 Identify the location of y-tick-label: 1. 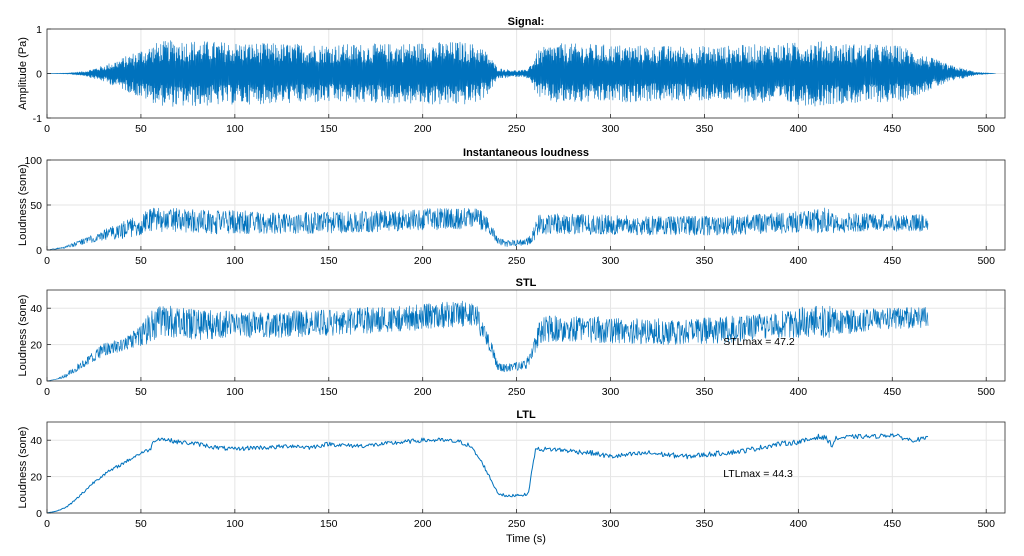
(39, 30).